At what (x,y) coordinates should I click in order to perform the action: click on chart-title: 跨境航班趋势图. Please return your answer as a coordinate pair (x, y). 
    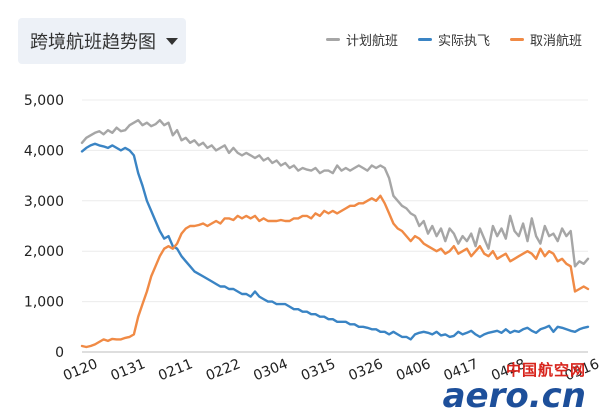
    Looking at the image, I should click on (93, 42).